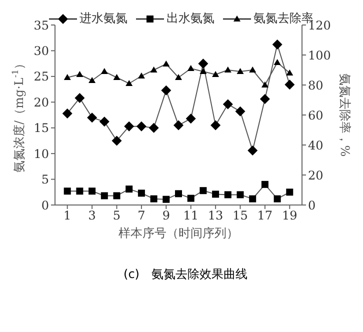 This screenshot has height=332, width=363. What do you see at coordinates (316, 85) in the screenshot?
I see `y2-tick-label: 80` at bounding box center [316, 85].